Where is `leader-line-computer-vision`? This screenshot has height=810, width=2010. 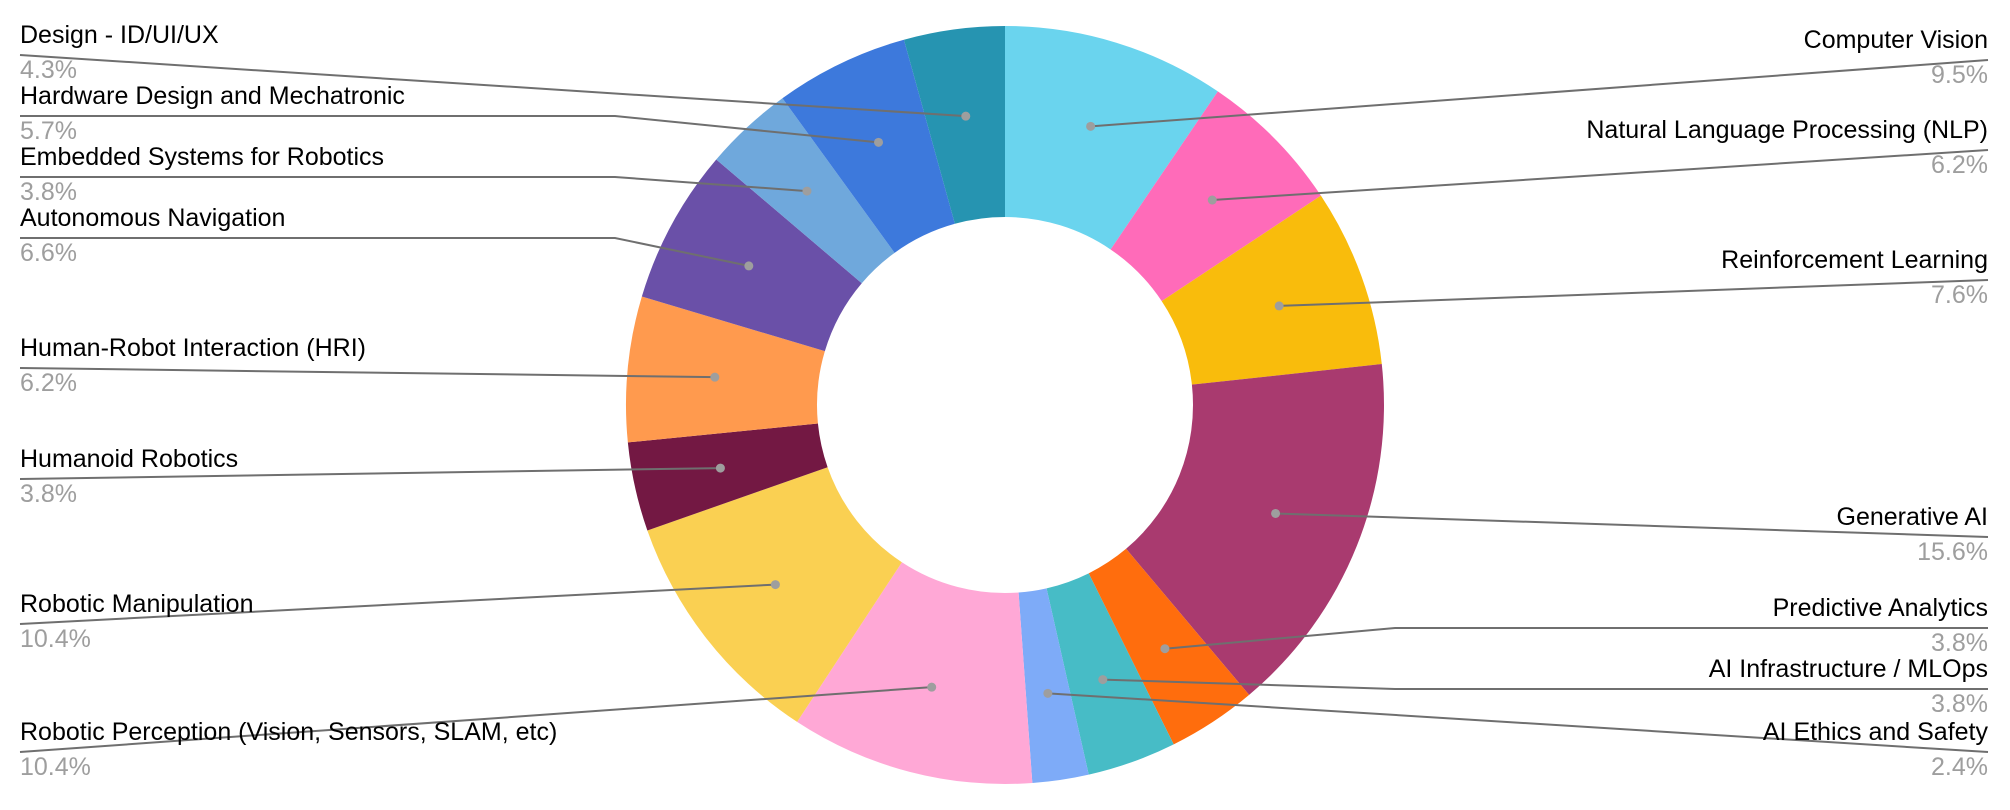 leader-line-computer-vision is located at coordinates (1539, 93).